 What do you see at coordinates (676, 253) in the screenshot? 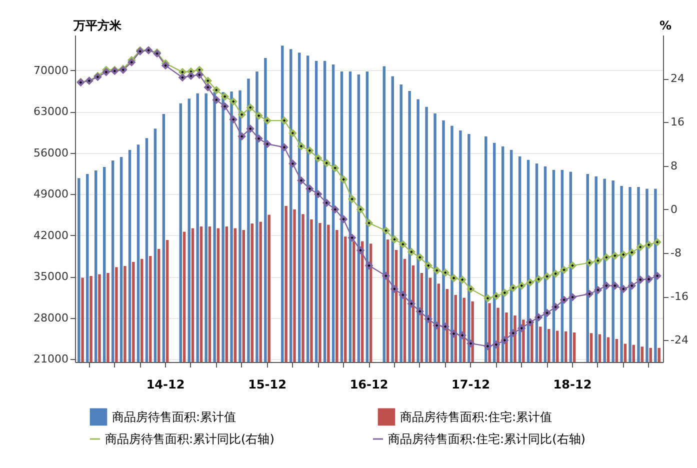
I see `y2-tick-label: -8` at bounding box center [676, 253].